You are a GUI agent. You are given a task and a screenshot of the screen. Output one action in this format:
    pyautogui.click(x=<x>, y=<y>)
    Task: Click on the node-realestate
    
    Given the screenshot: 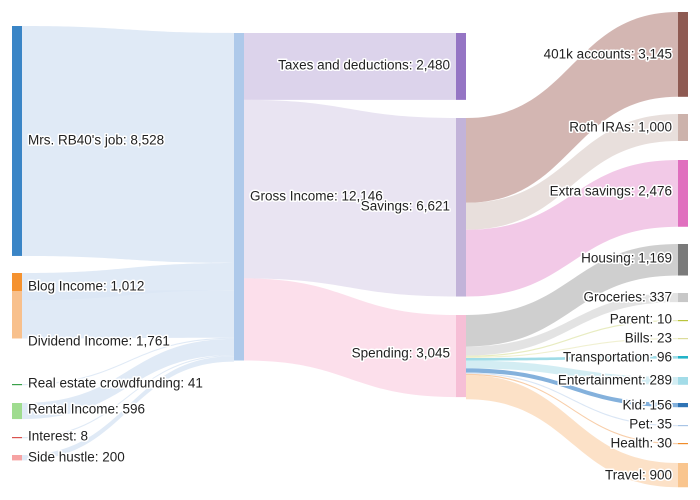 What is the action you would take?
    pyautogui.click(x=17, y=385)
    